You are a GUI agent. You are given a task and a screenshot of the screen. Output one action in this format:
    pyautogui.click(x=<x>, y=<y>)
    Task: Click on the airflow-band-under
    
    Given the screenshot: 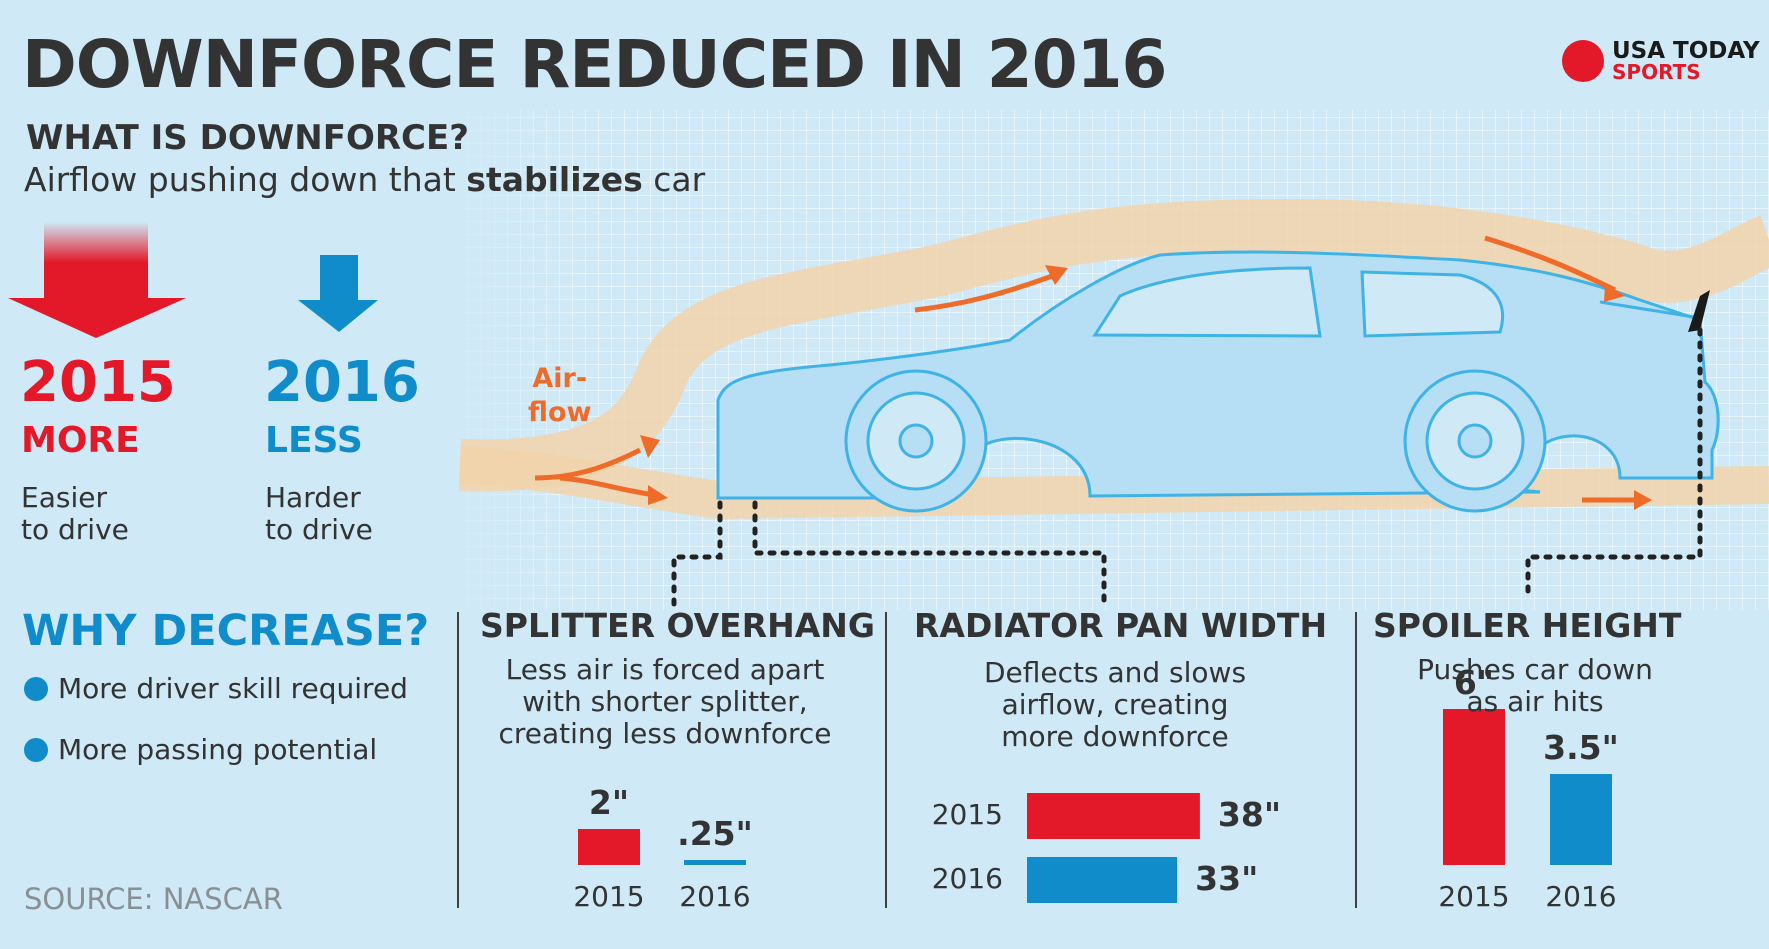 What is the action you would take?
    pyautogui.click(x=1114, y=483)
    